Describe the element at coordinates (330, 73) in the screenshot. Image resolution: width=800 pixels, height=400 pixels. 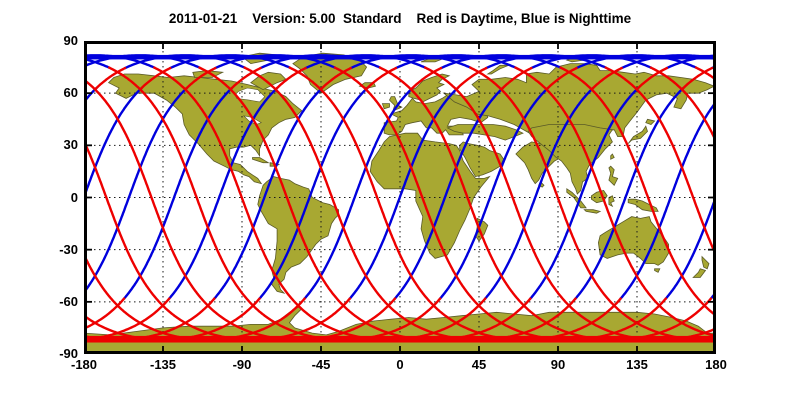
I see `landmass-greenland` at that location.